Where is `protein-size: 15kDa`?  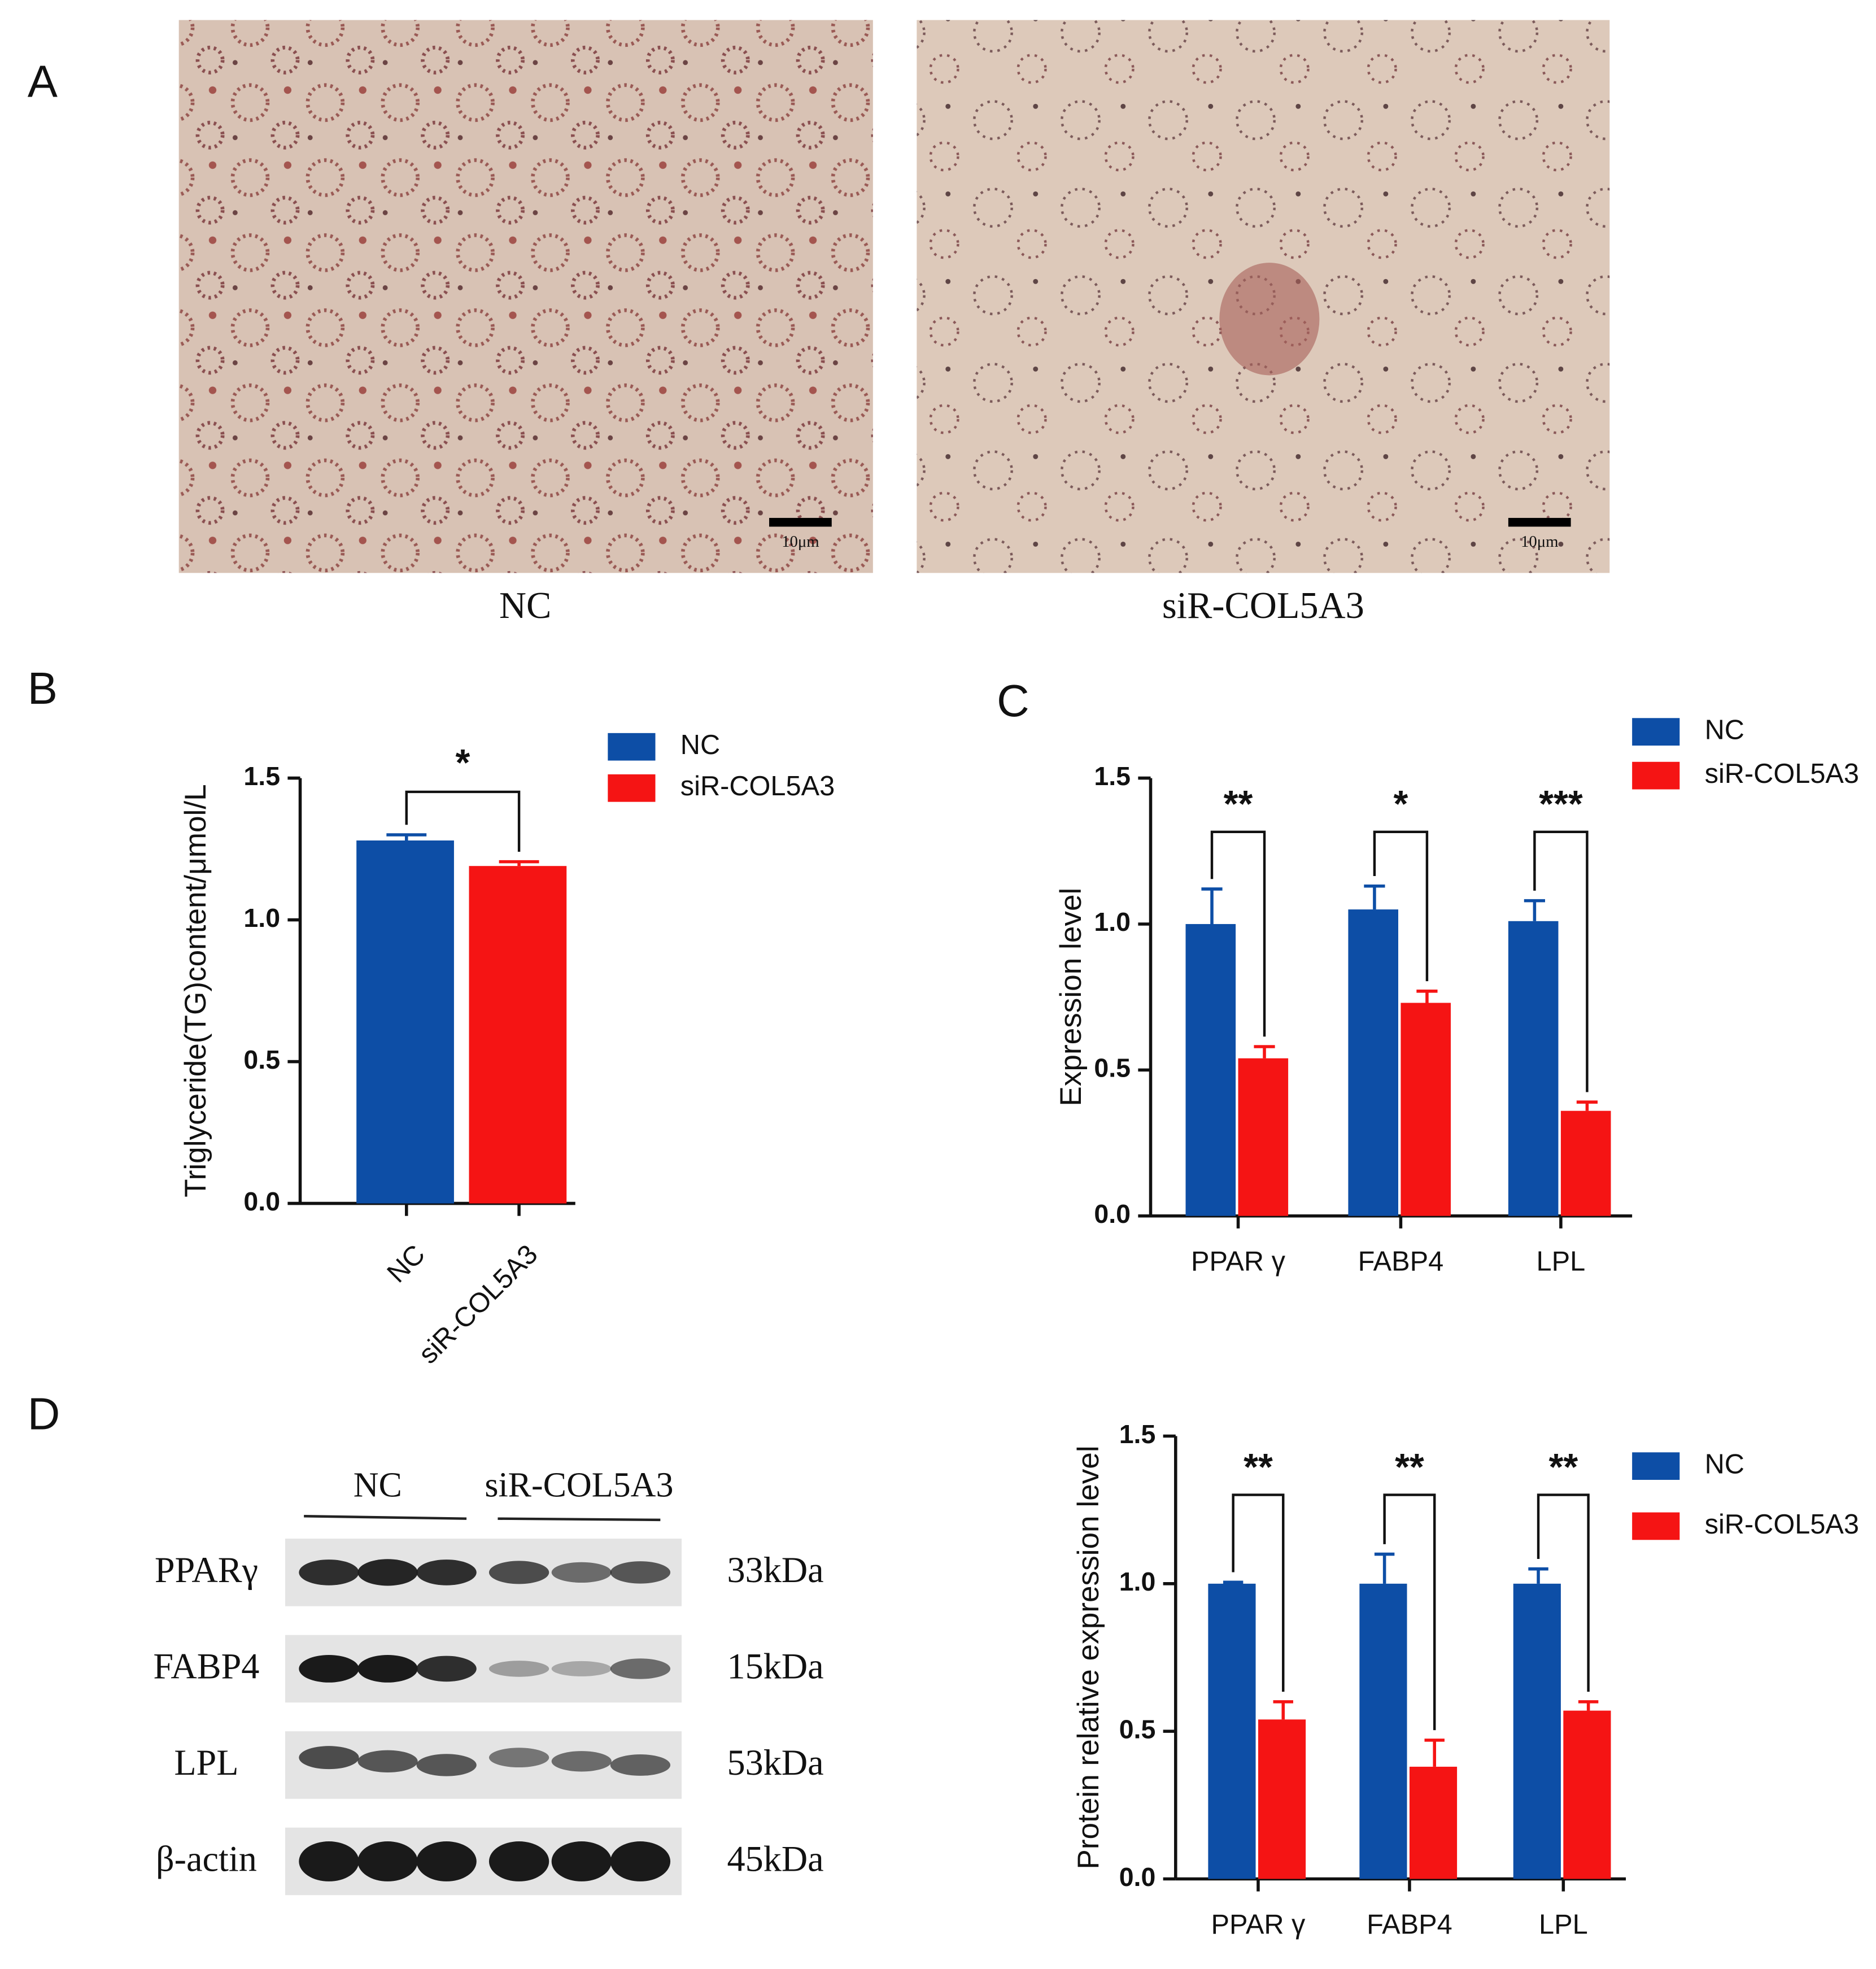
protein-size: 15kDa is located at coordinates (775, 1666).